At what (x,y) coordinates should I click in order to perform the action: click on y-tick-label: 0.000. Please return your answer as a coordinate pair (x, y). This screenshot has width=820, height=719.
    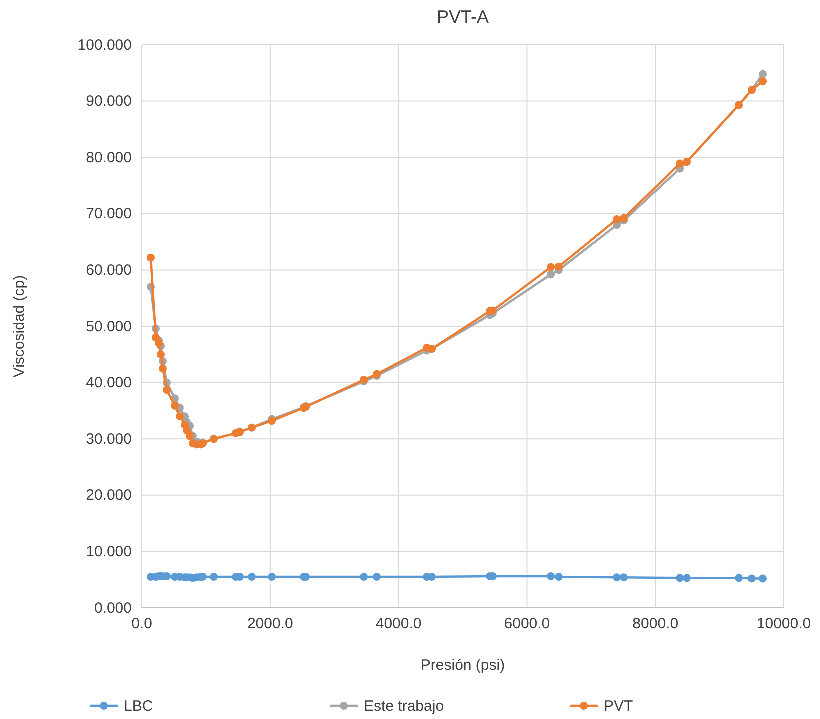
    Looking at the image, I should click on (113, 608).